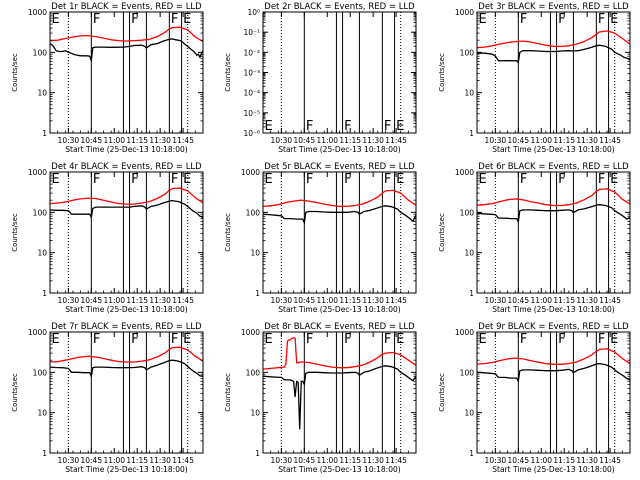  I want to click on panel-title: Det 5r BLACK = Events, RED = LLD, so click(339, 167).